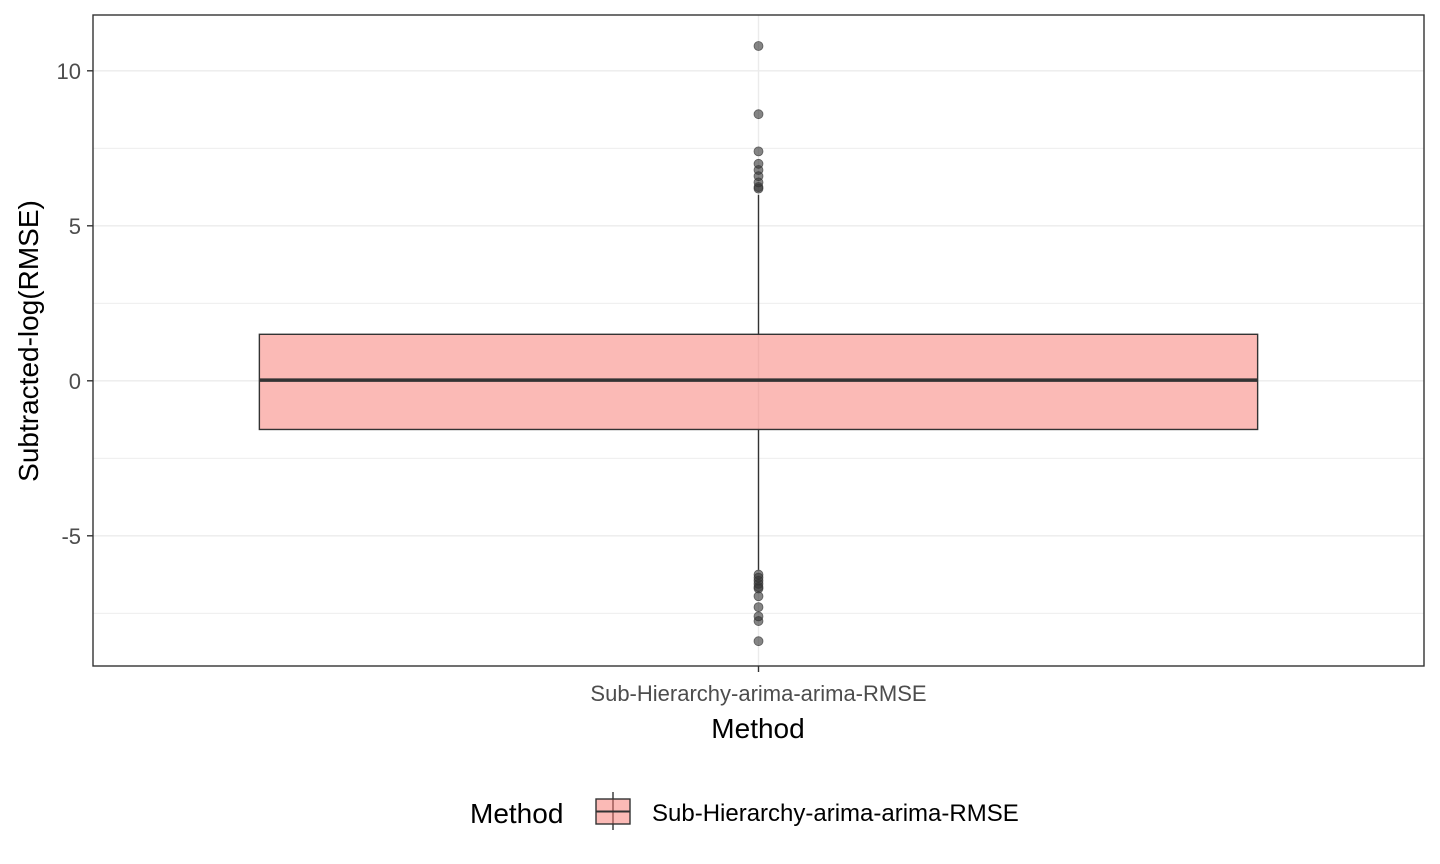 The width and height of the screenshot is (1440, 864). Describe the element at coordinates (71, 536) in the screenshot. I see `y-tick-label: -5` at that location.